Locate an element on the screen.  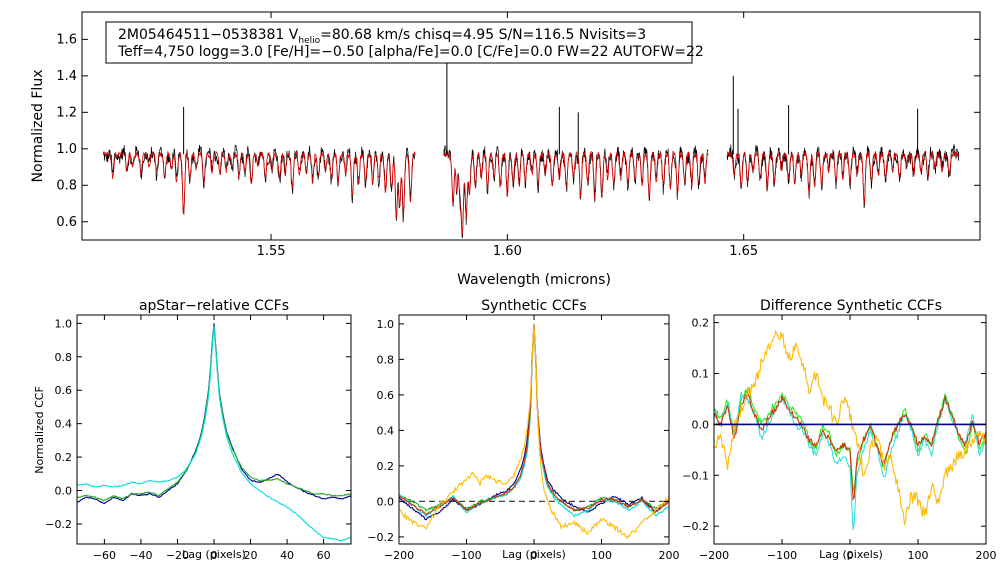
apstar-ccf-ticks: −60 −40 −20 0 20 40 60 −0.2 0.0 0.2 0.4 0.6 0.8 1.0 is located at coordinates (198, 438).